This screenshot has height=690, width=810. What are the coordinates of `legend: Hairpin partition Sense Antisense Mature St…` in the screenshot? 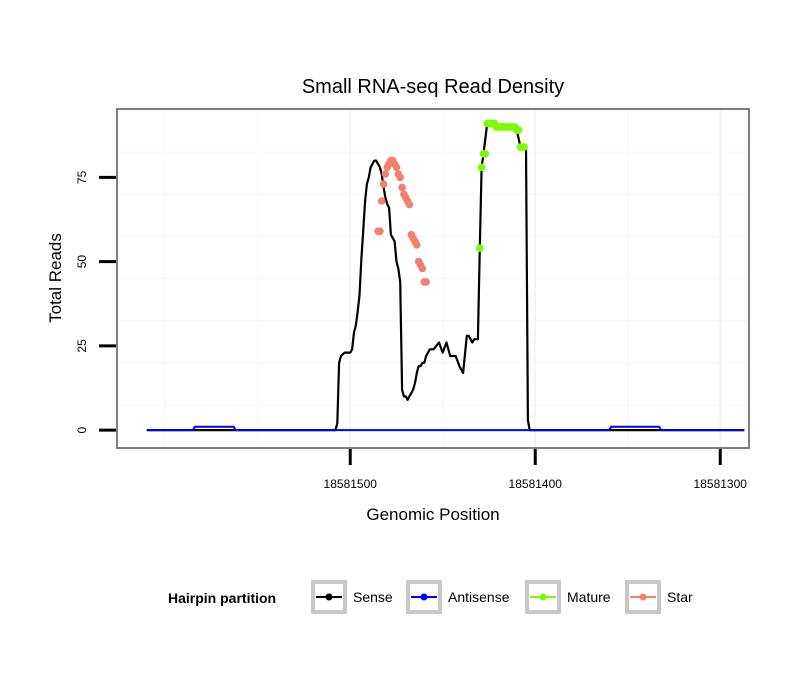 It's located at (430, 597).